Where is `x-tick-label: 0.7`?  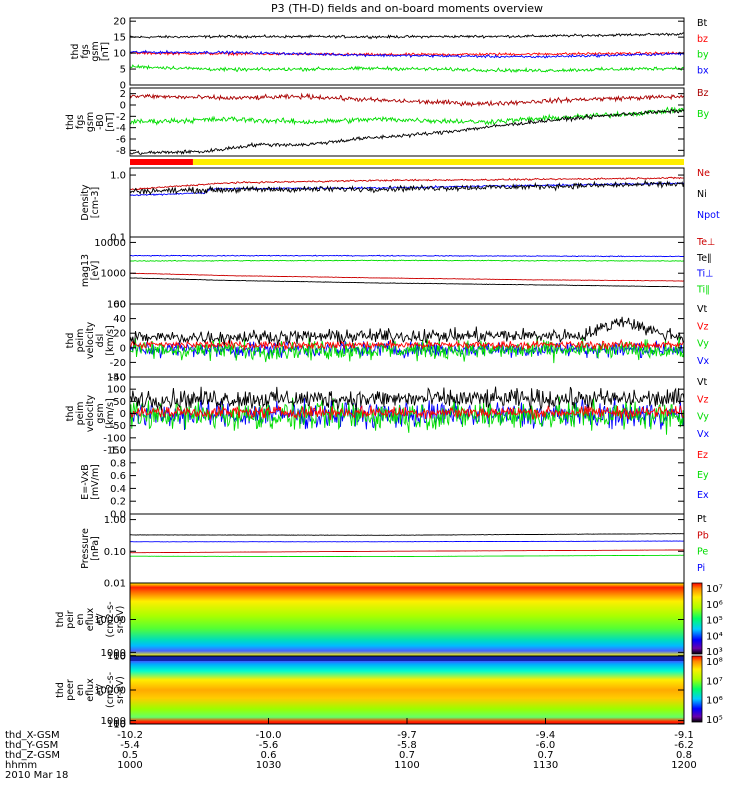
x-tick-label: 0.7 is located at coordinates (546, 755).